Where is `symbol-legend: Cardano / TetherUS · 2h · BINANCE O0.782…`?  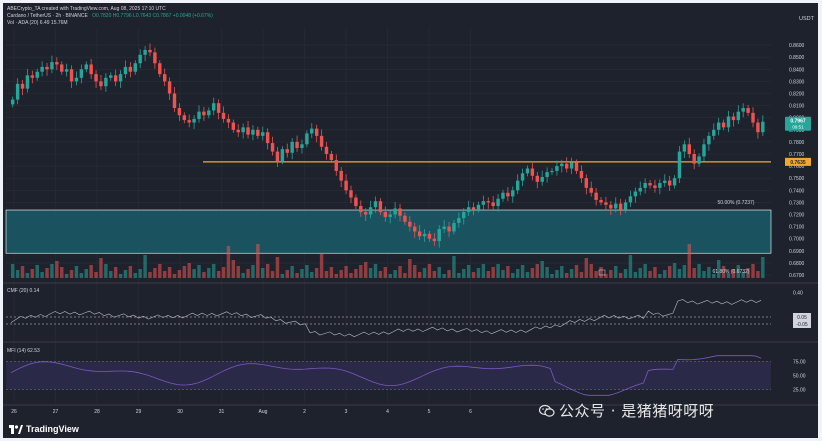
symbol-legend: Cardano / TetherUS · 2h · BINANCE O0.782… is located at coordinates (111, 16).